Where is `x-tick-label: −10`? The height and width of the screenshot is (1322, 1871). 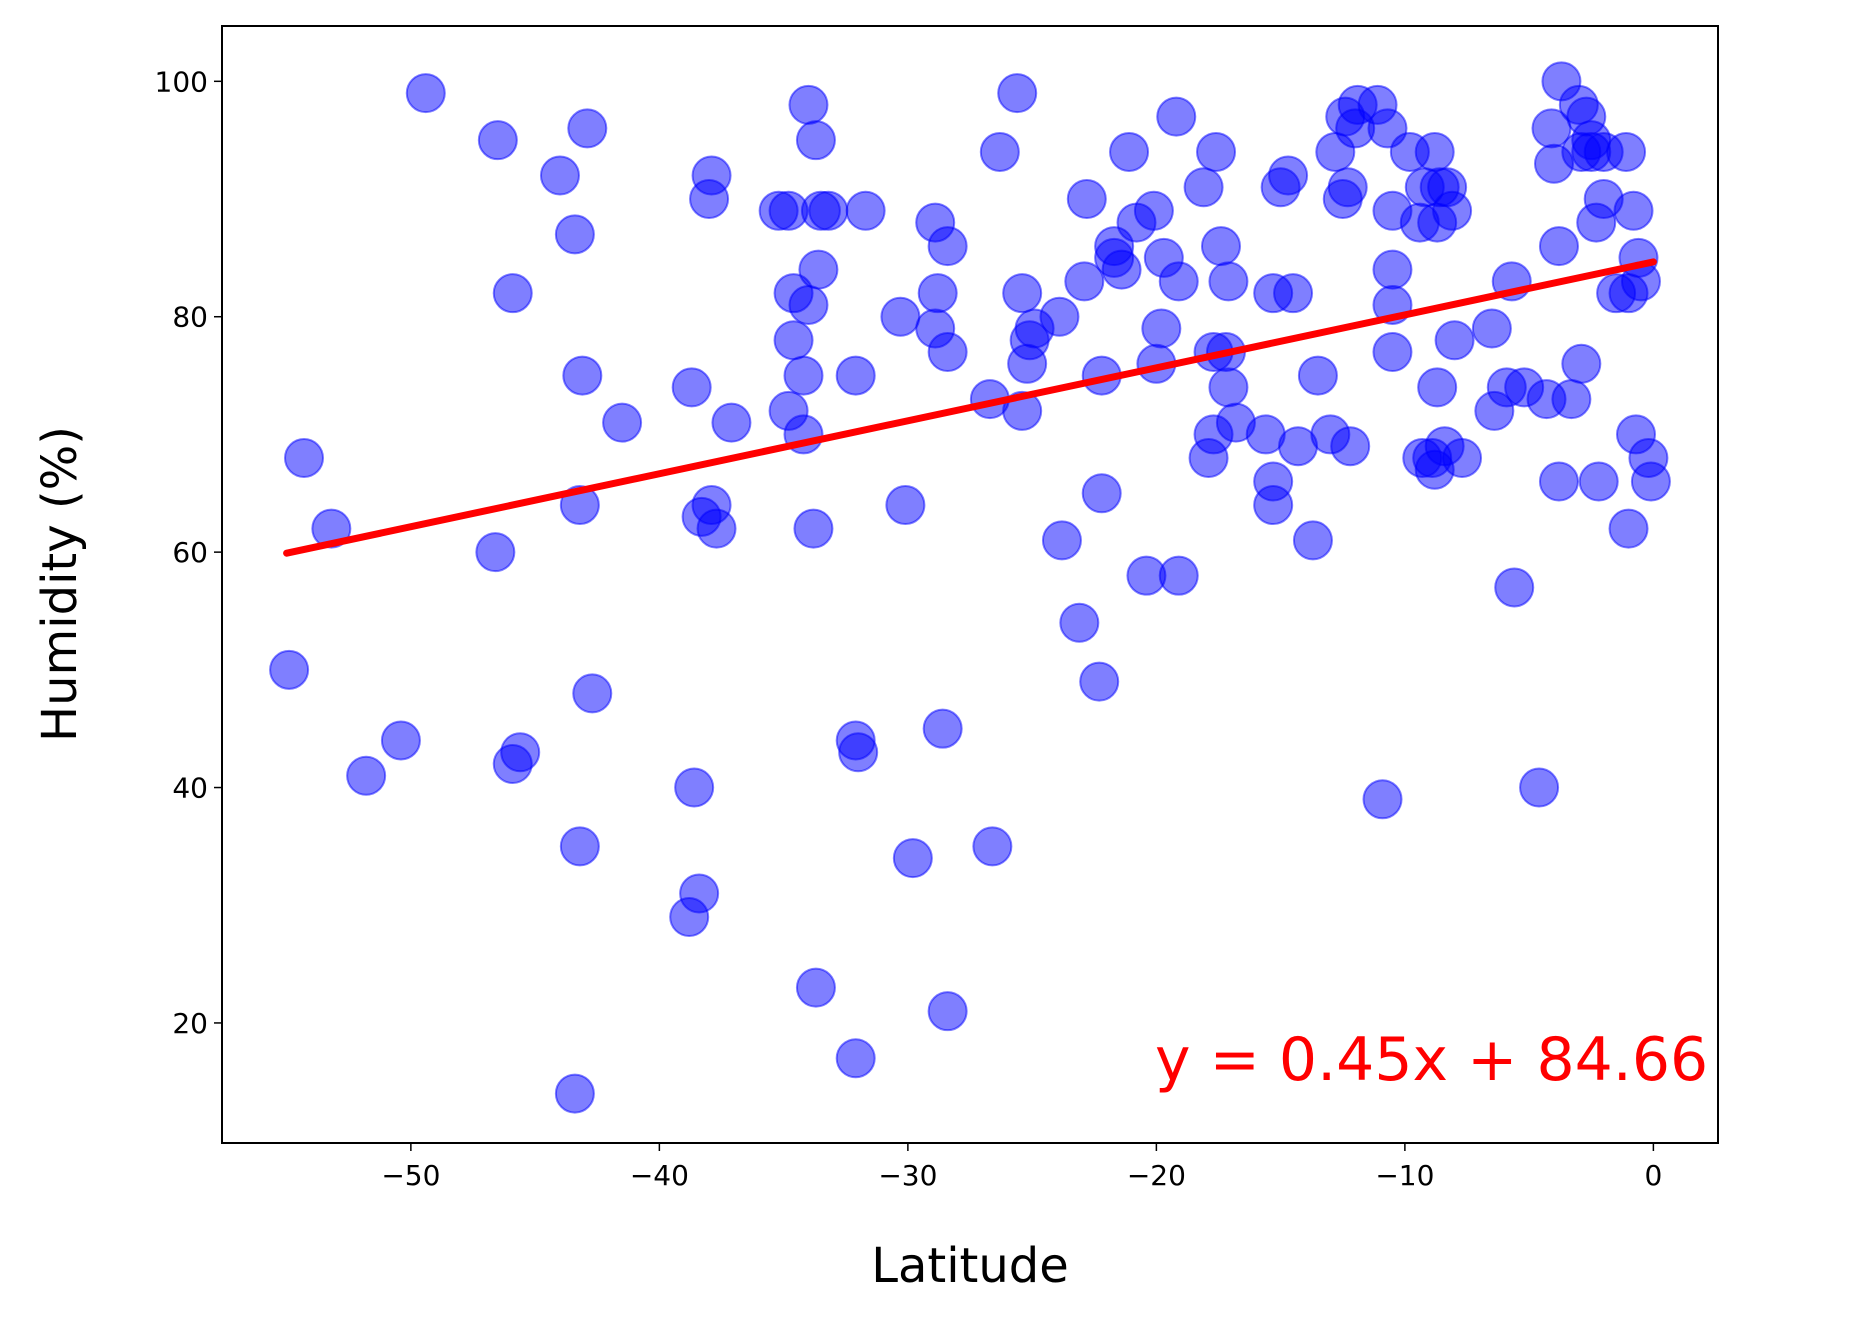
x-tick-label: −10 is located at coordinates (1404, 1175).